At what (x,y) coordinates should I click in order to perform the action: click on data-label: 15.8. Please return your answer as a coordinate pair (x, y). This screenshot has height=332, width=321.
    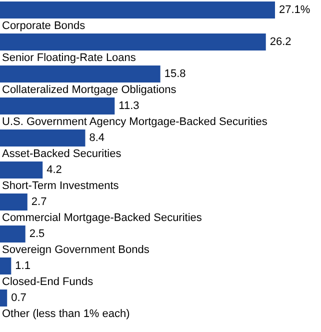
    Looking at the image, I should click on (175, 74).